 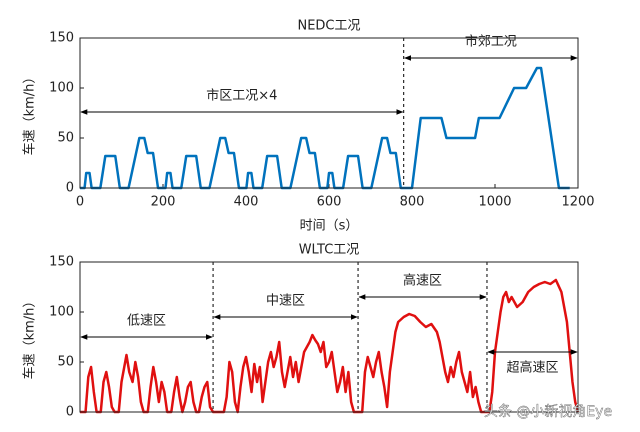 What do you see at coordinates (491, 42) in the screenshot?
I see `region-label: 市郊工况` at bounding box center [491, 42].